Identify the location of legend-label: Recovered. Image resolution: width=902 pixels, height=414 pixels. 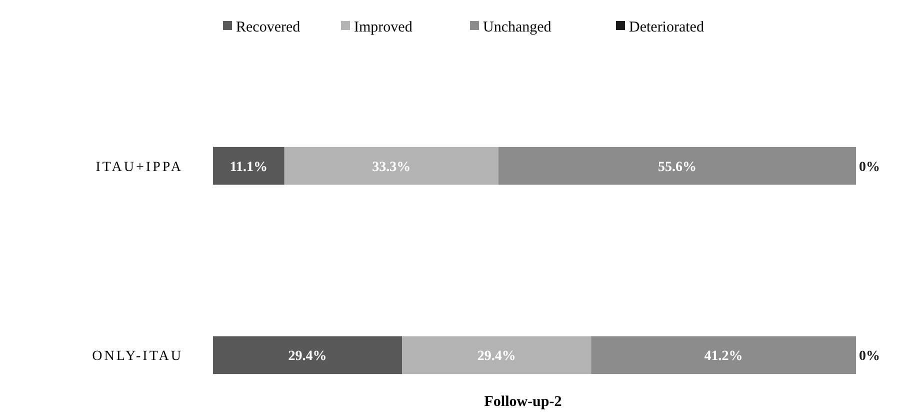
(268, 27).